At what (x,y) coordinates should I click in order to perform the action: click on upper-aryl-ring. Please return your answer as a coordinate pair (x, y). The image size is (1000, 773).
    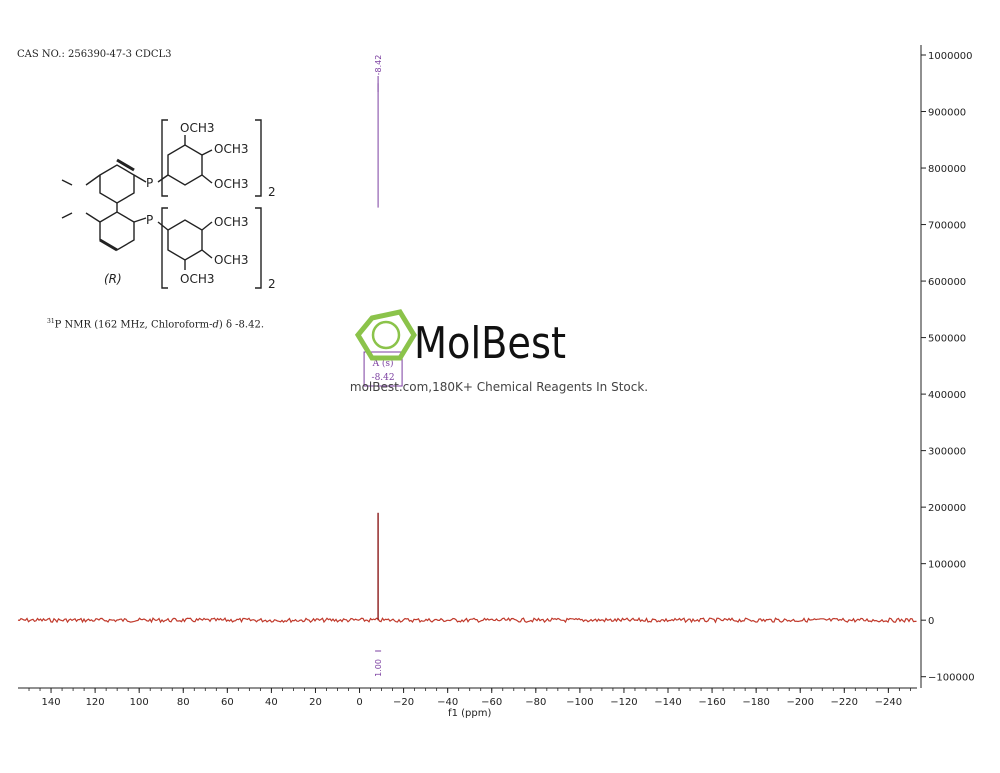
    Looking at the image, I should click on (117, 184).